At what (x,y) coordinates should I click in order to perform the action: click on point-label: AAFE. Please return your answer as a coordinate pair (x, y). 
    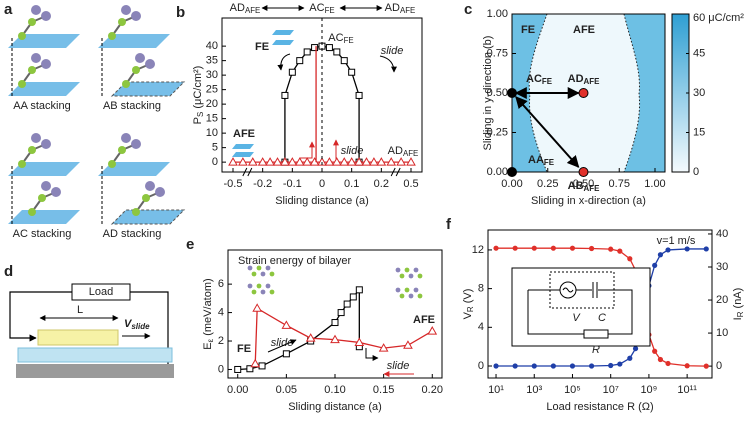
    Looking at the image, I should click on (541, 160).